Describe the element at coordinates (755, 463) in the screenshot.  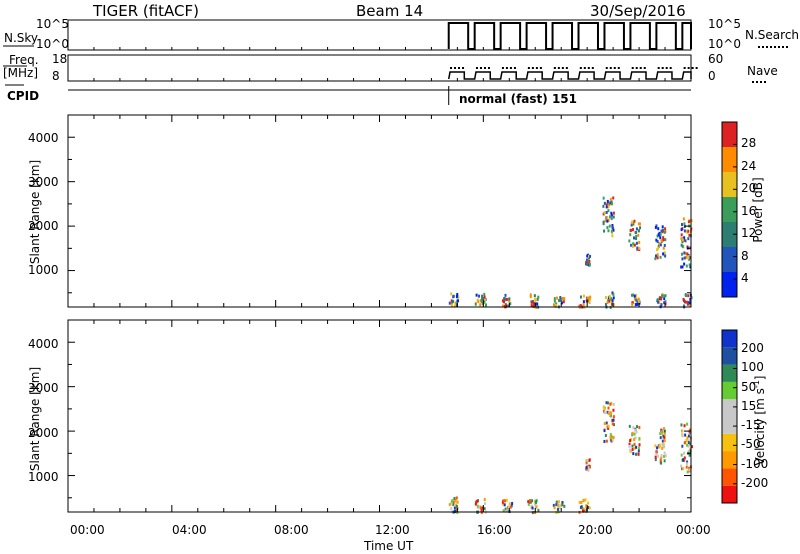
I see `colorbar-tick-label: -100` at that location.